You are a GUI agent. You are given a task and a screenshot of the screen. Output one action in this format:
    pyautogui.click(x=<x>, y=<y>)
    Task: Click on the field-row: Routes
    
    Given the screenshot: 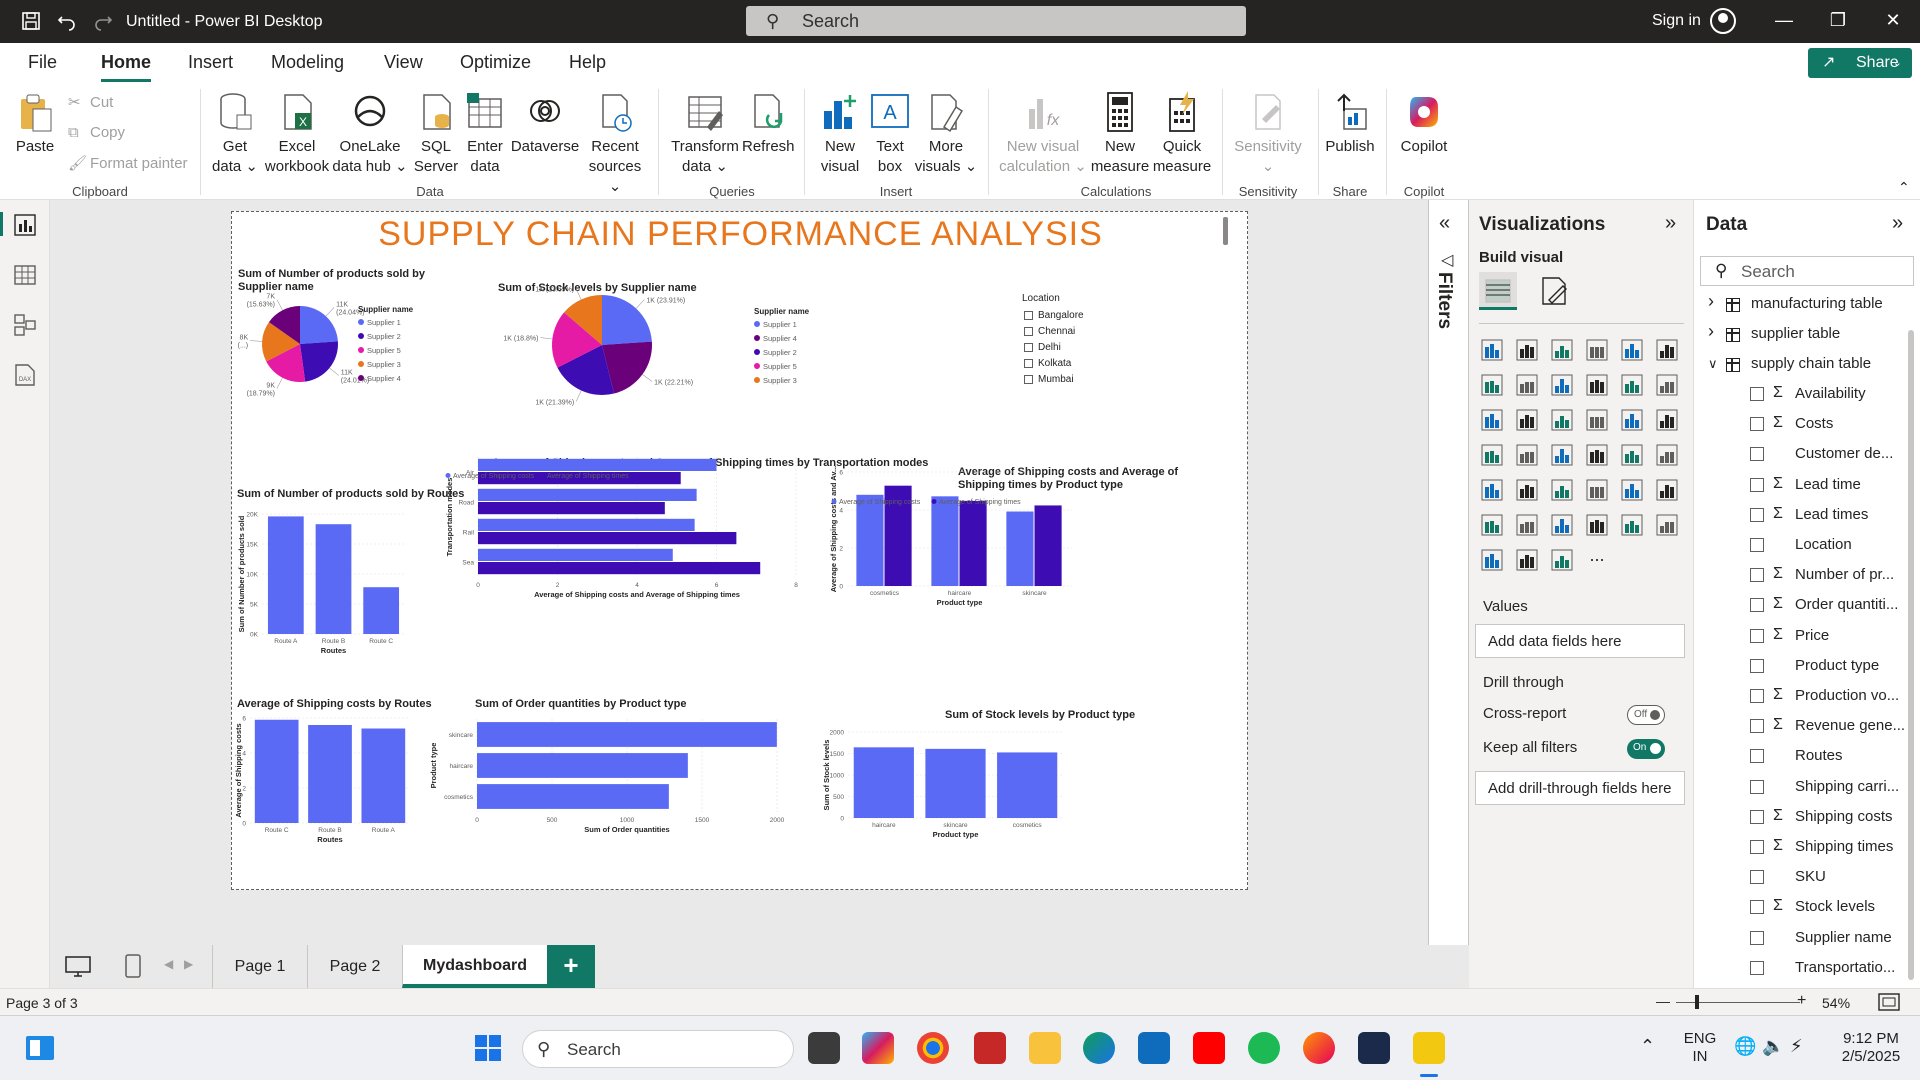 What is the action you would take?
    pyautogui.click(x=1800, y=760)
    